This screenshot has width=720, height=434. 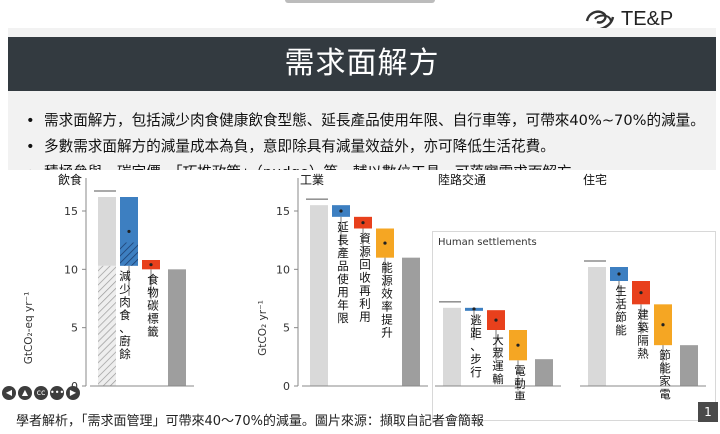 I want to click on step-label: 建築隔熱, so click(x=643, y=333).